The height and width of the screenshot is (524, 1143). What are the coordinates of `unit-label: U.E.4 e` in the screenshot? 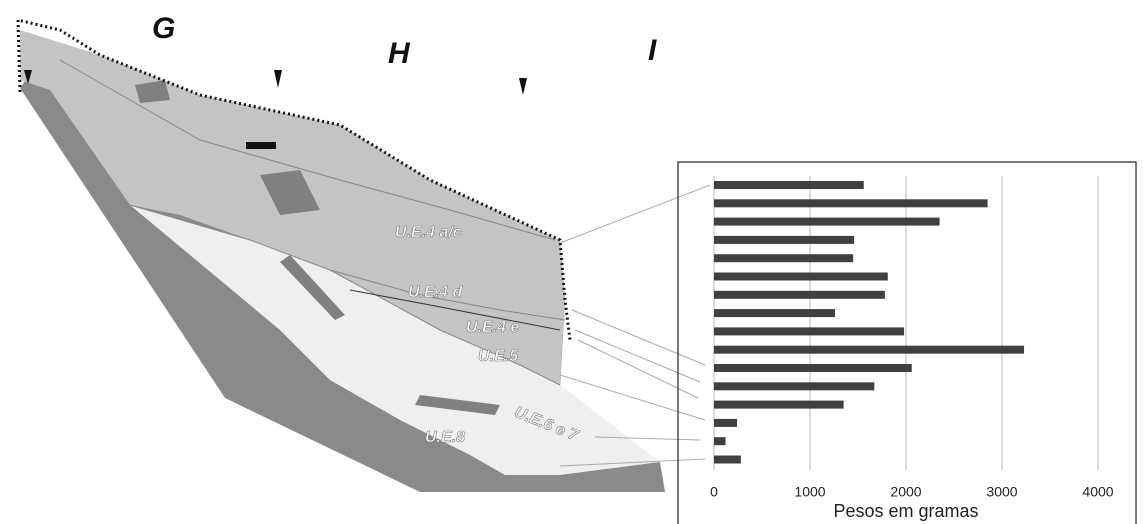 It's located at (492, 327).